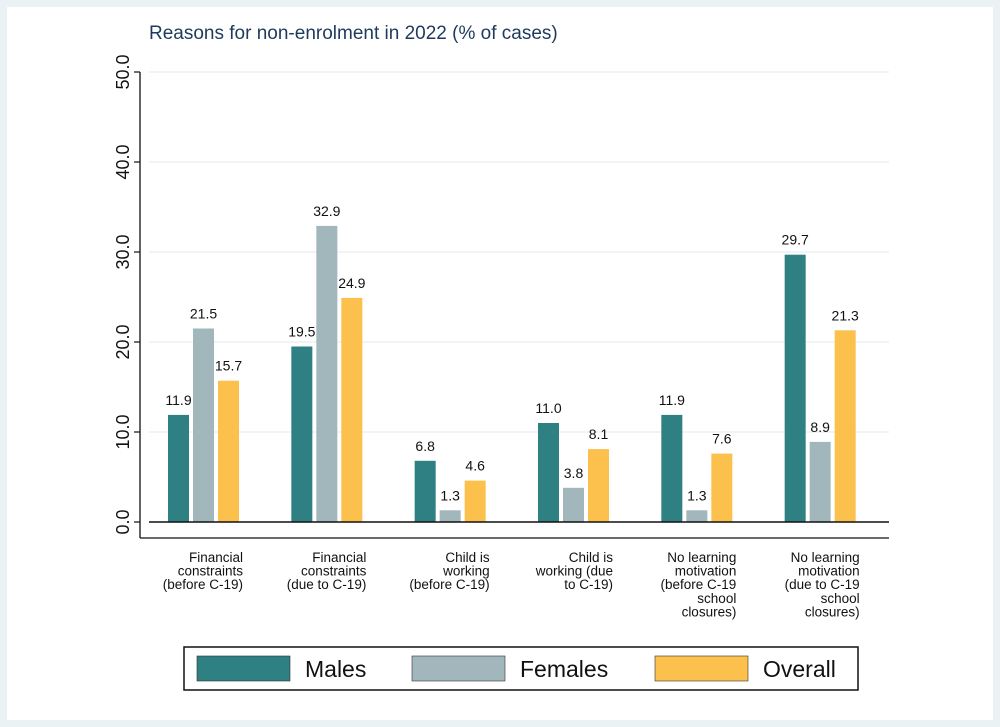  What do you see at coordinates (243, 668) in the screenshot?
I see `legend-swatch-males` at bounding box center [243, 668].